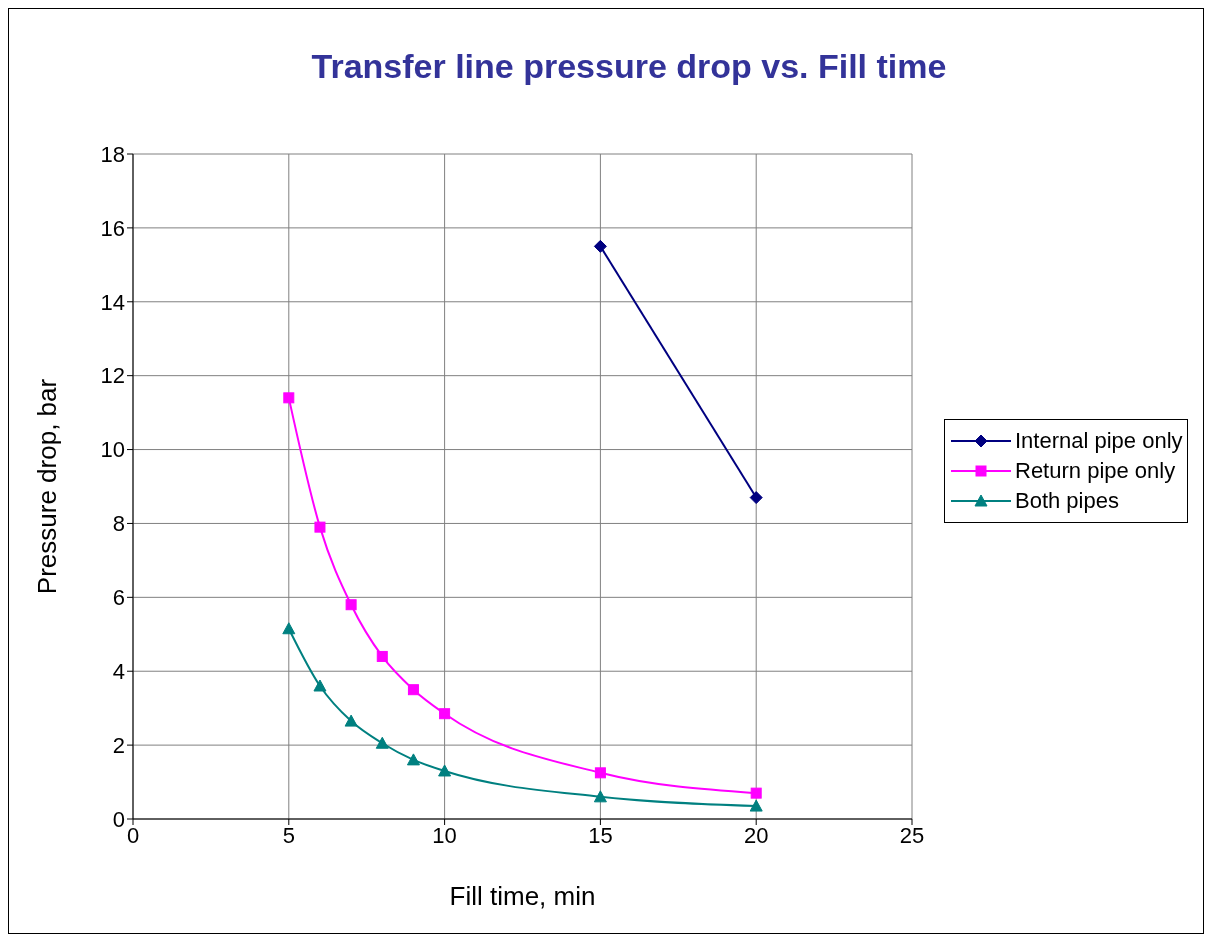 This screenshot has height=940, width=1210. What do you see at coordinates (1067, 501) in the screenshot?
I see `legend-label: Both pipes` at bounding box center [1067, 501].